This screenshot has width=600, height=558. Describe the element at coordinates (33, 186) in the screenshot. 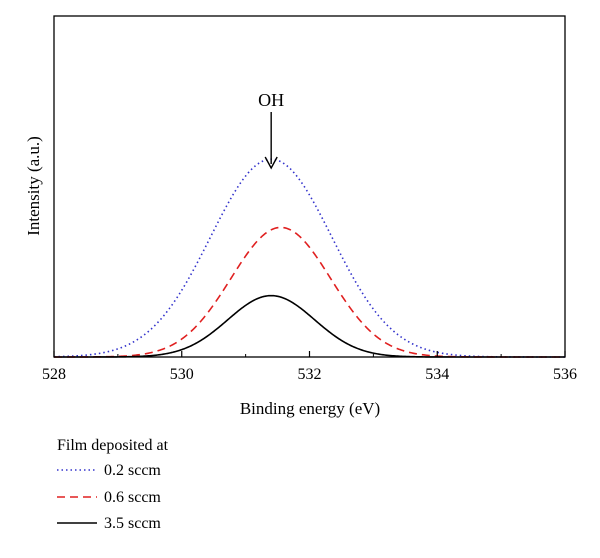

I see `y-axis-title: Intensity (a.u.)` at that location.